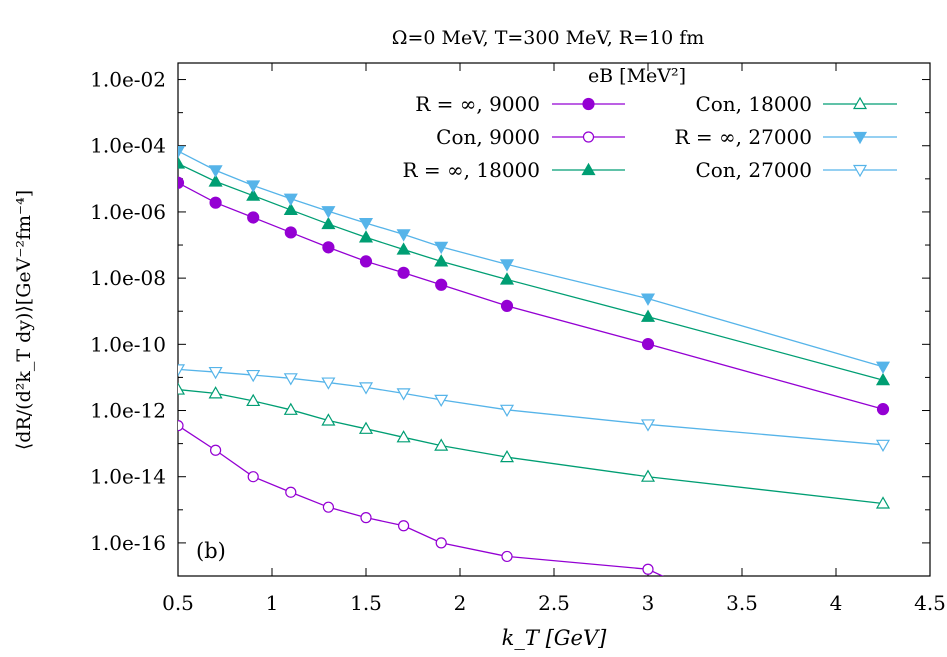 Image resolution: width=947 pixels, height=657 pixels. I want to click on legend-item: R = ∞, 9000, so click(520, 104).